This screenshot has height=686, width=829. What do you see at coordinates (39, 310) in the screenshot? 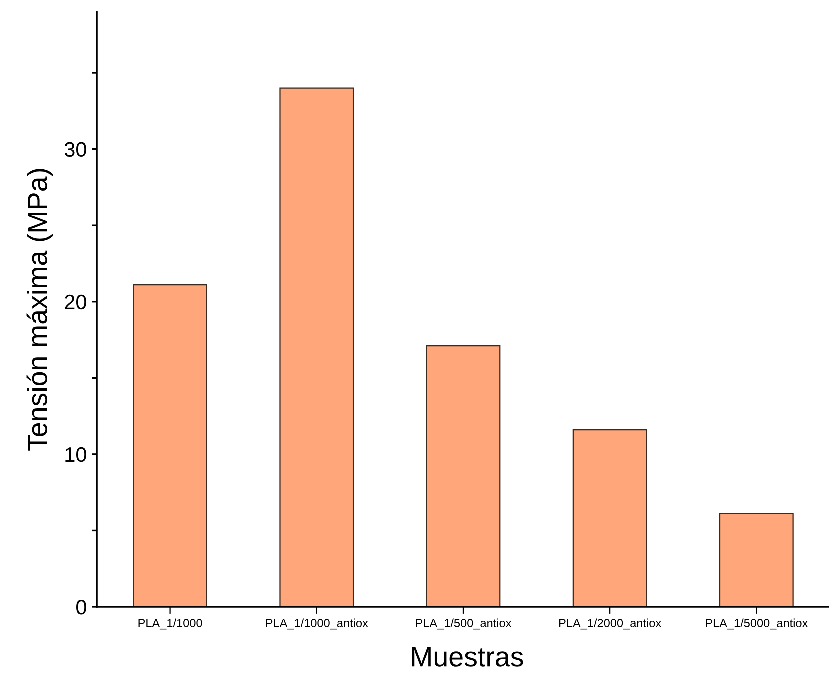
I see `y-axis-title: Tensión máxima (MPa)` at bounding box center [39, 310].